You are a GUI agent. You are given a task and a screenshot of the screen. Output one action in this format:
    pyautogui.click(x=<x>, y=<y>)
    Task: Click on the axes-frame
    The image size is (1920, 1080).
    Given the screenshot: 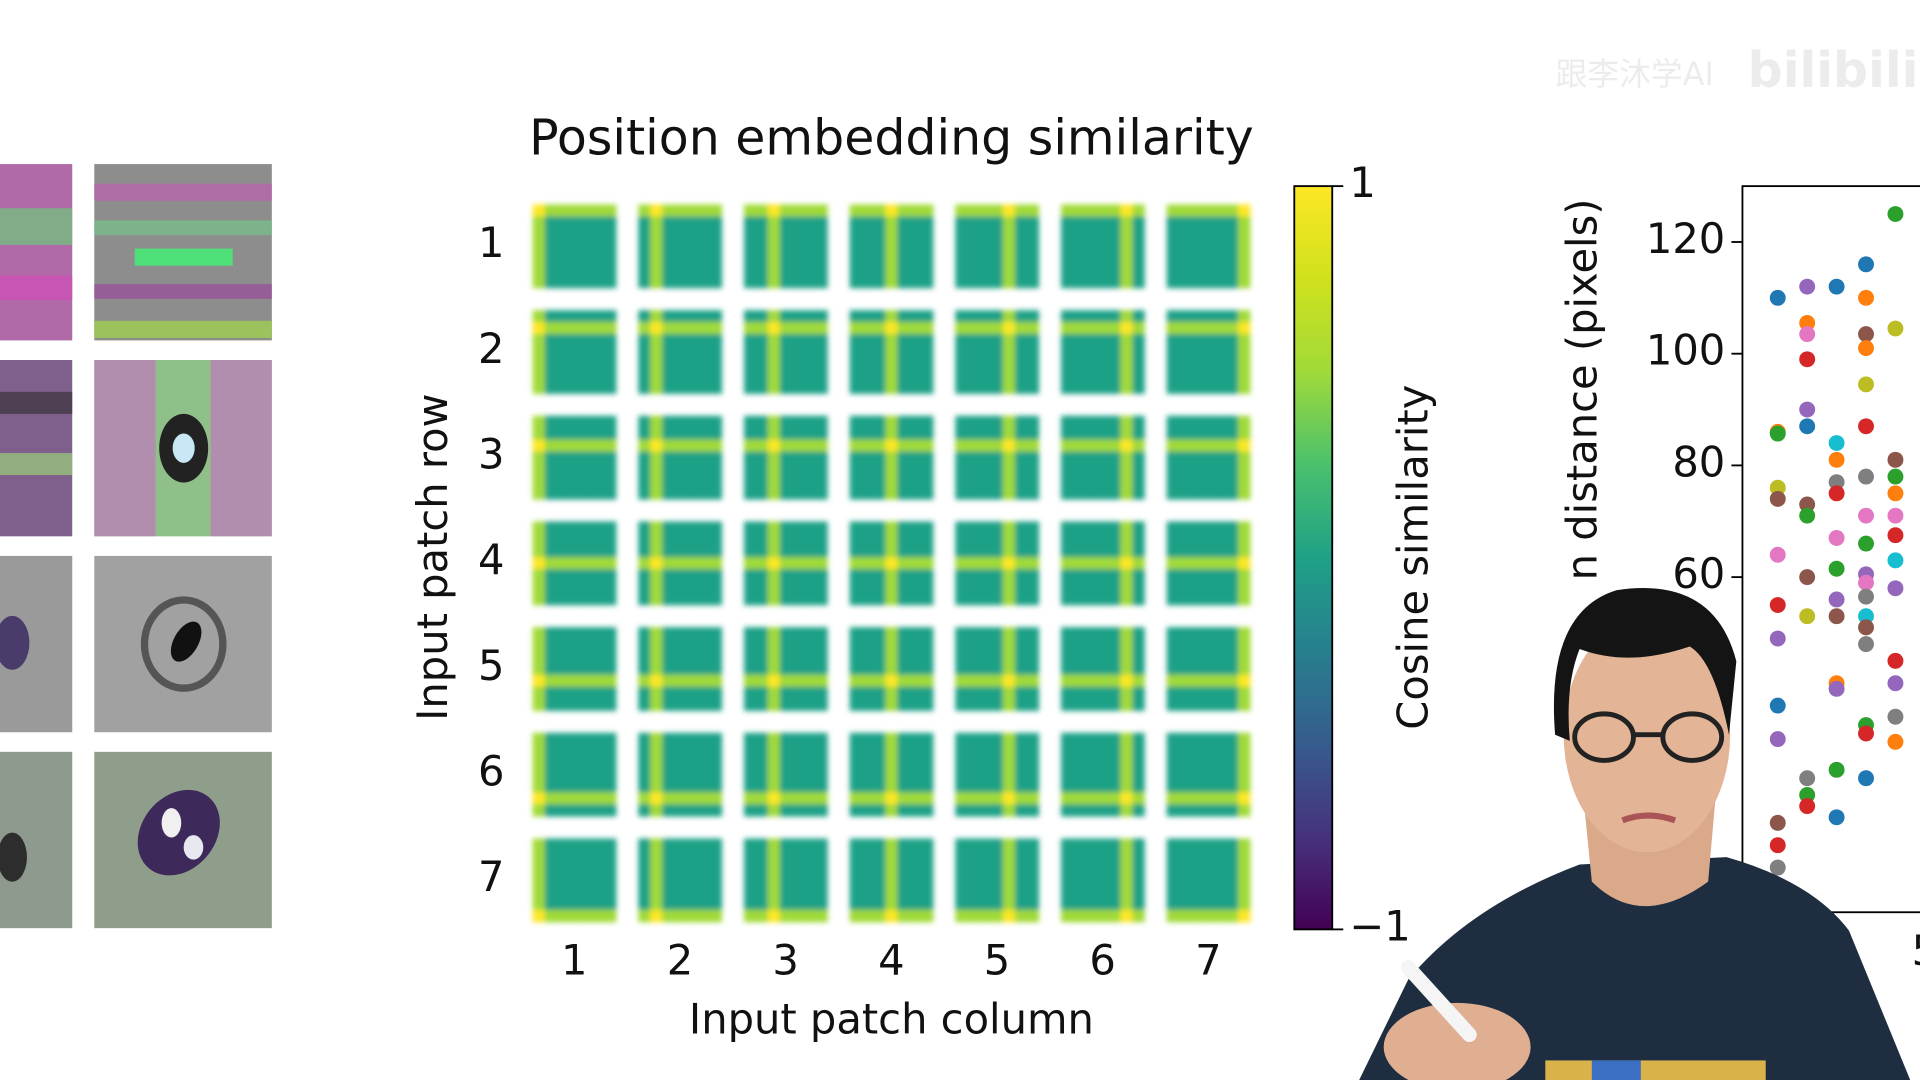 What is the action you would take?
    pyautogui.click(x=1830, y=549)
    